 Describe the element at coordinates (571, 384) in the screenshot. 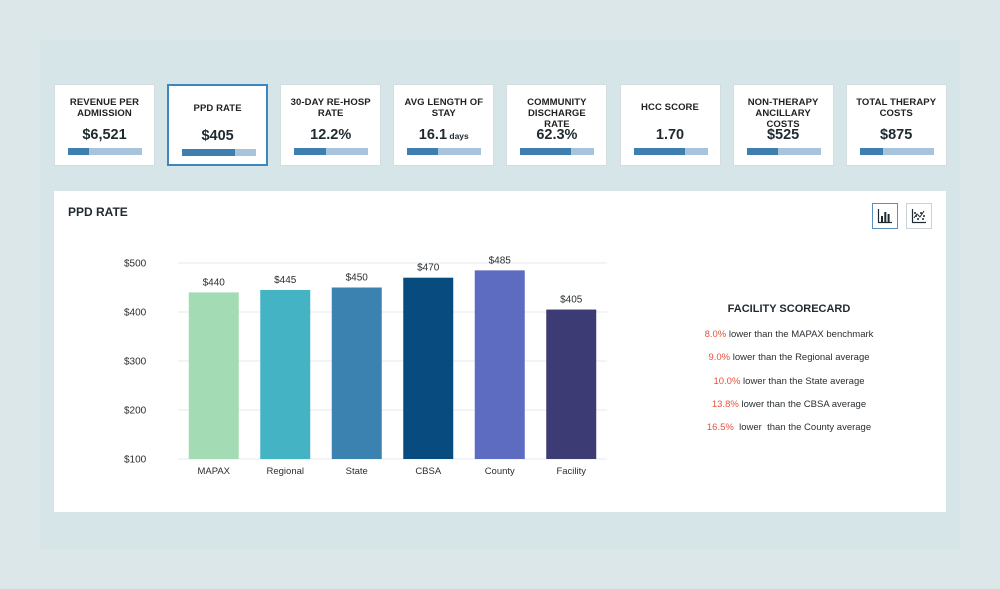

I see `bar-facility` at that location.